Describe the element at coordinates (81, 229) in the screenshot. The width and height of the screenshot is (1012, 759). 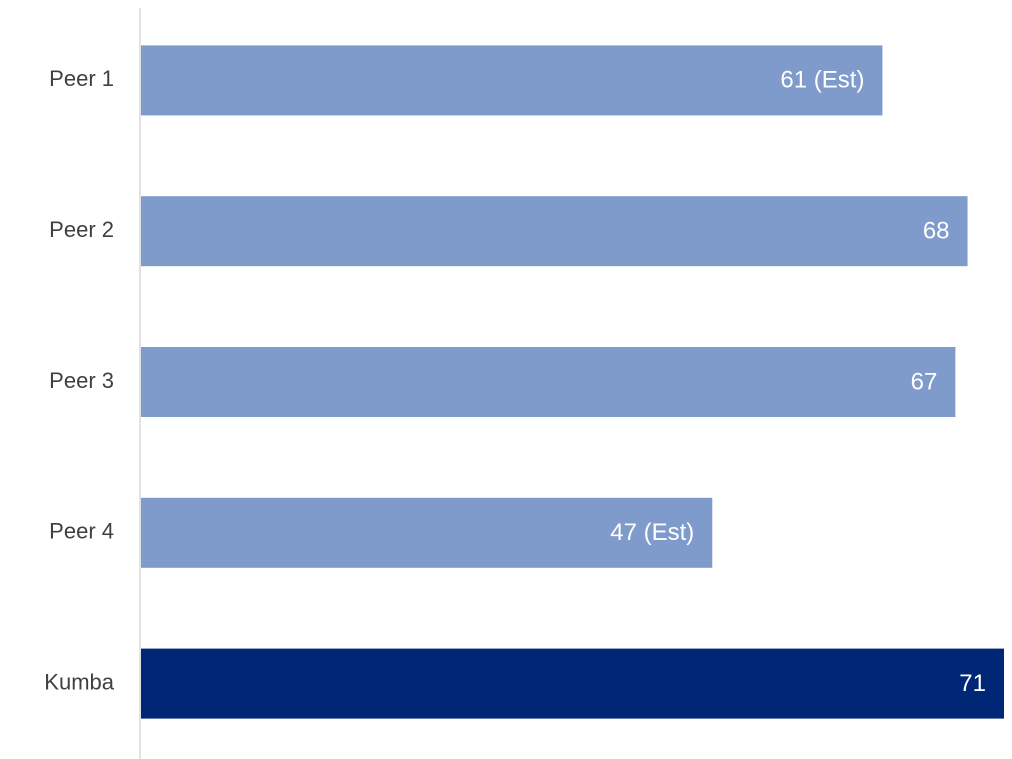
I see `category-label: Peer 2` at that location.